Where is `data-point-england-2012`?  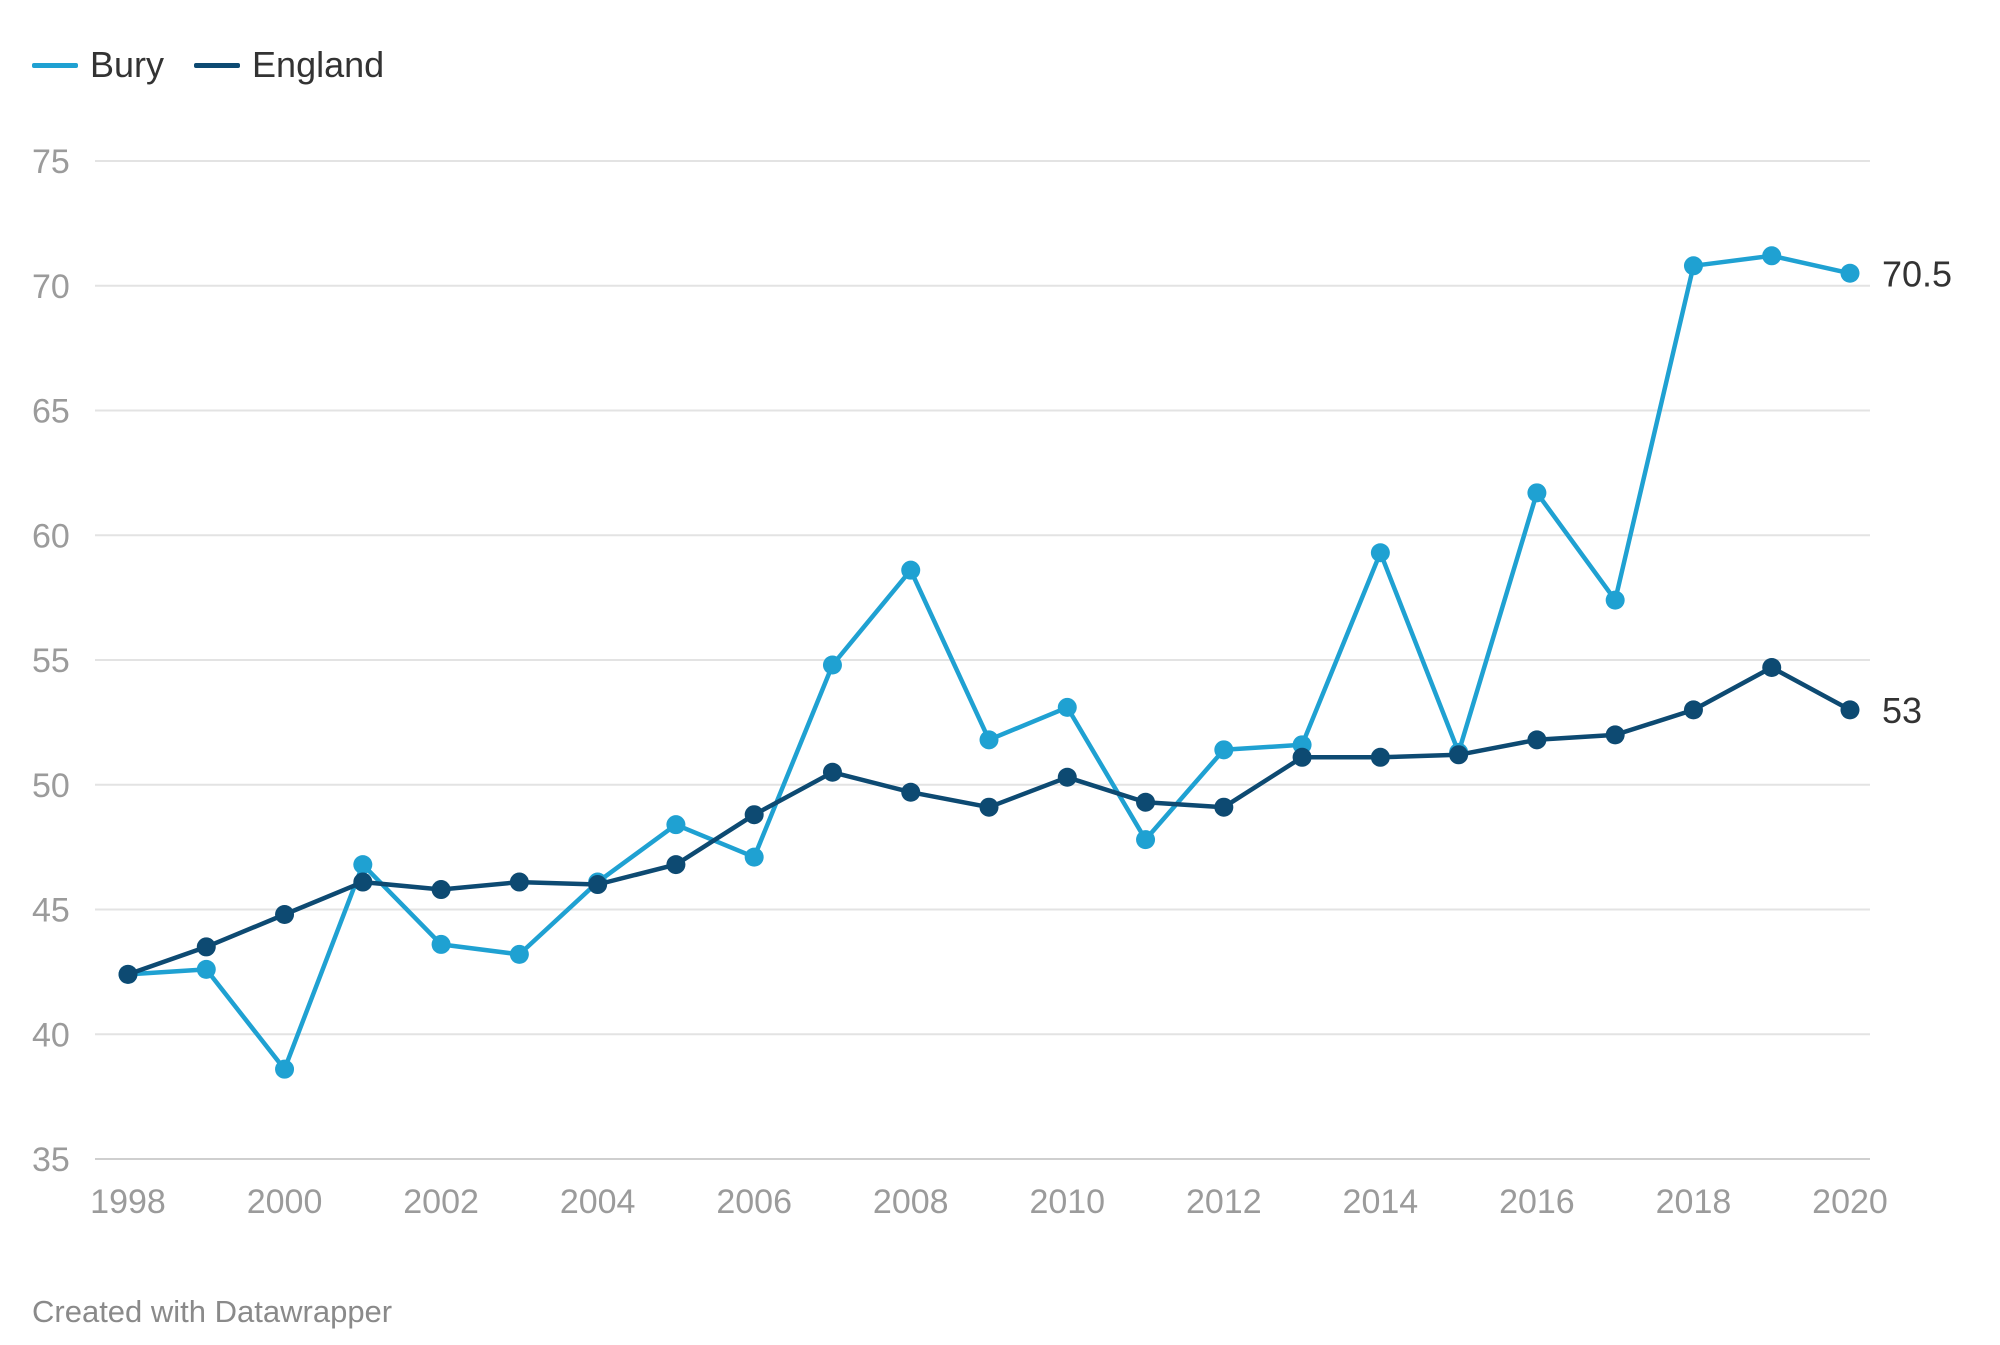 data-point-england-2012 is located at coordinates (1224, 807).